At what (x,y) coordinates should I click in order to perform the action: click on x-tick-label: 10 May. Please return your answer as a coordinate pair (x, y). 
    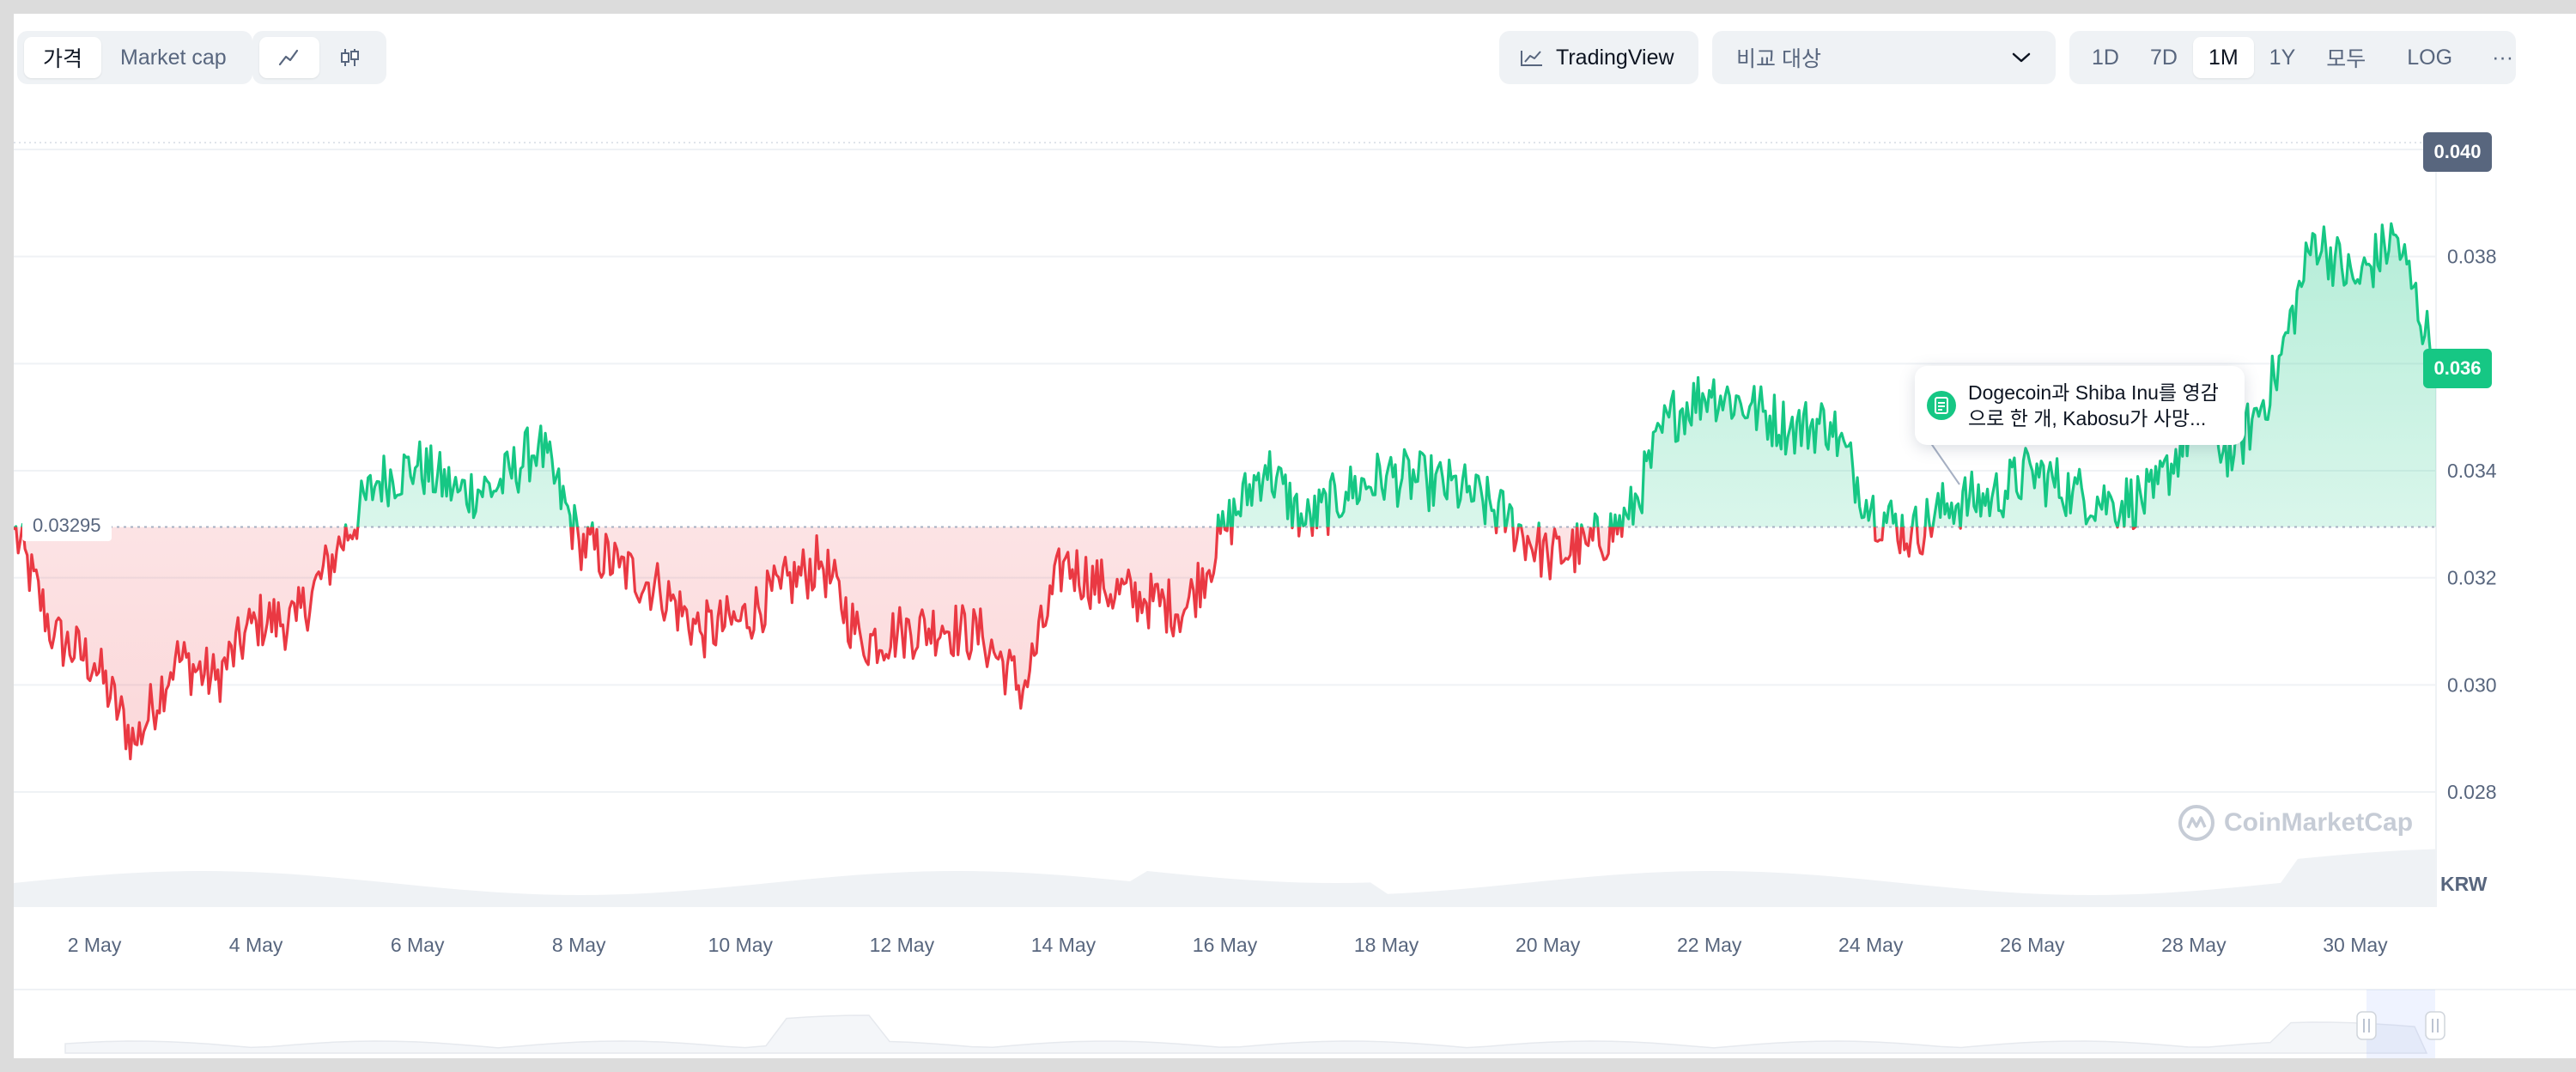
    Looking at the image, I should click on (741, 945).